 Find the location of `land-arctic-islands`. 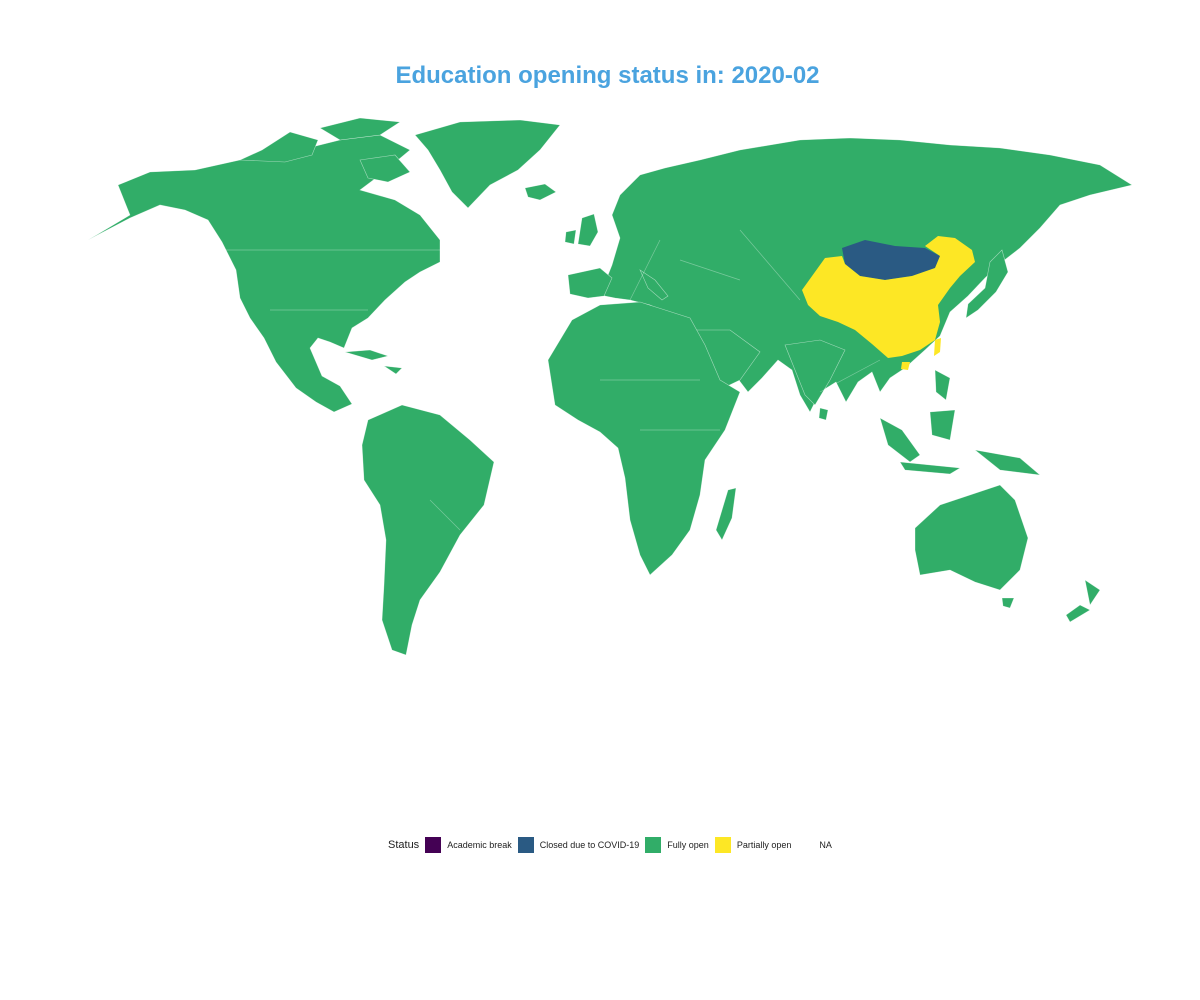

land-arctic-islands is located at coordinates (325, 150).